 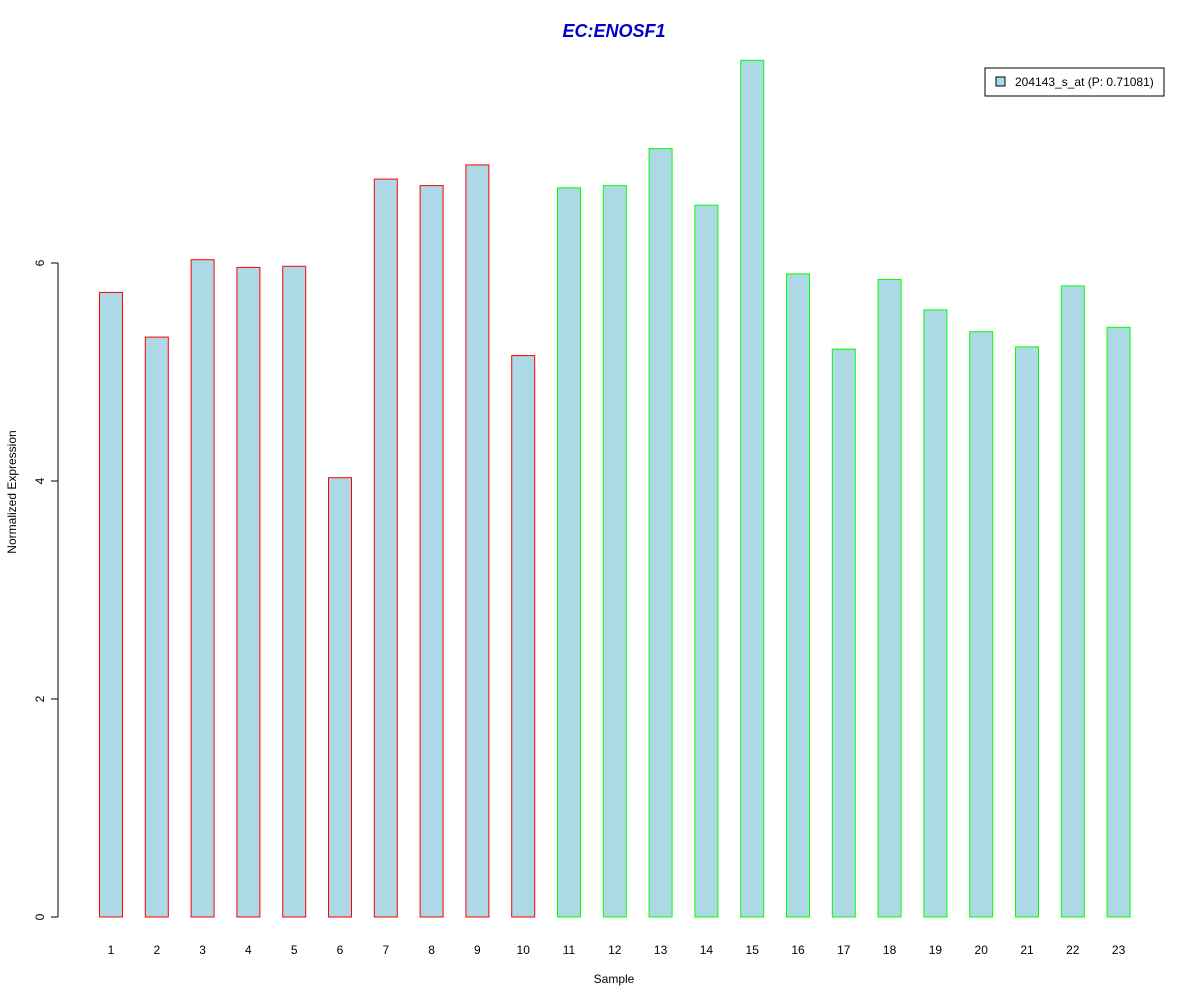 I want to click on chart-title: EC:ENOSF1, so click(x=613, y=31).